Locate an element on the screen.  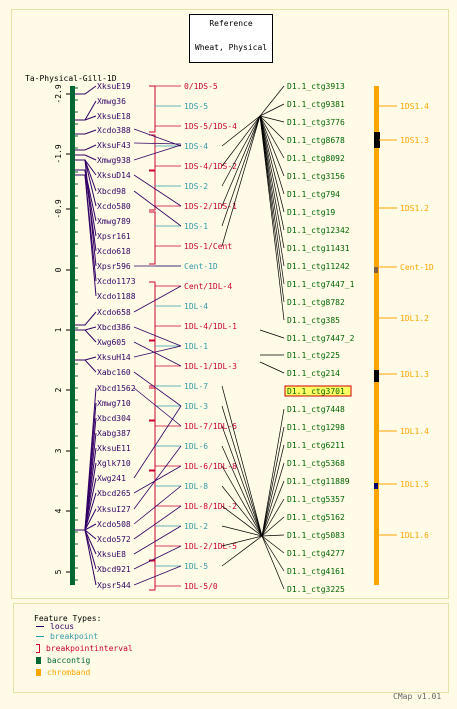
interval-label: 1DL-1/1DL-3 is located at coordinates (210, 366).